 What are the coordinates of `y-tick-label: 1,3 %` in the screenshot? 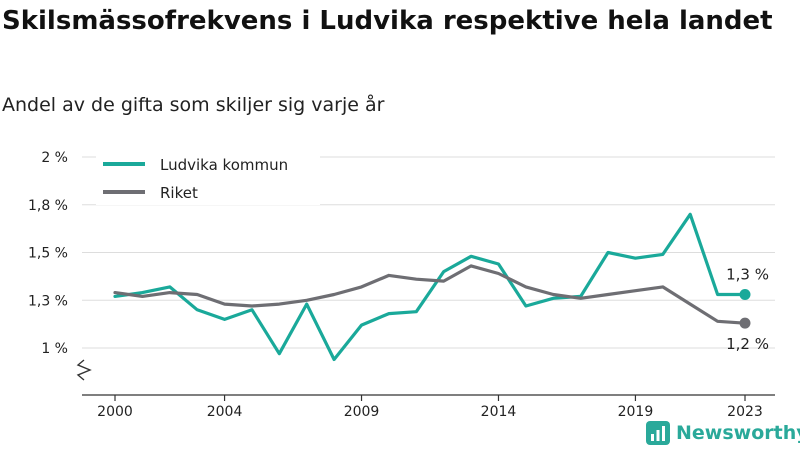 It's located at (48, 301).